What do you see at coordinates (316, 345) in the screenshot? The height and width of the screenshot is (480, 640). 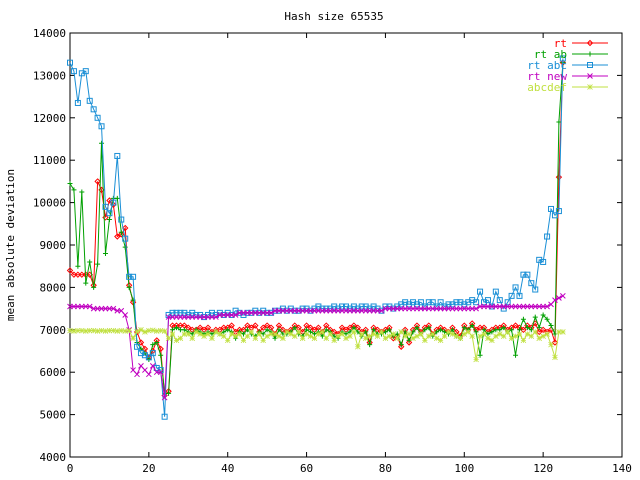 I see `series-abcdef` at bounding box center [316, 345].